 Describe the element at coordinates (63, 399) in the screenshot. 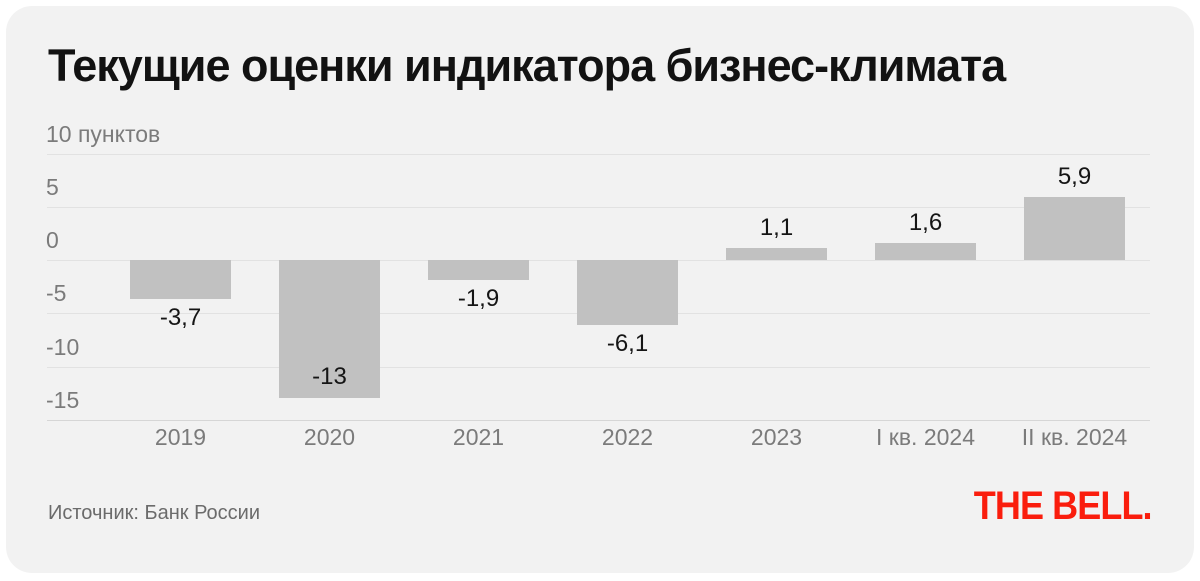

I see `y-tick-label: -15` at that location.